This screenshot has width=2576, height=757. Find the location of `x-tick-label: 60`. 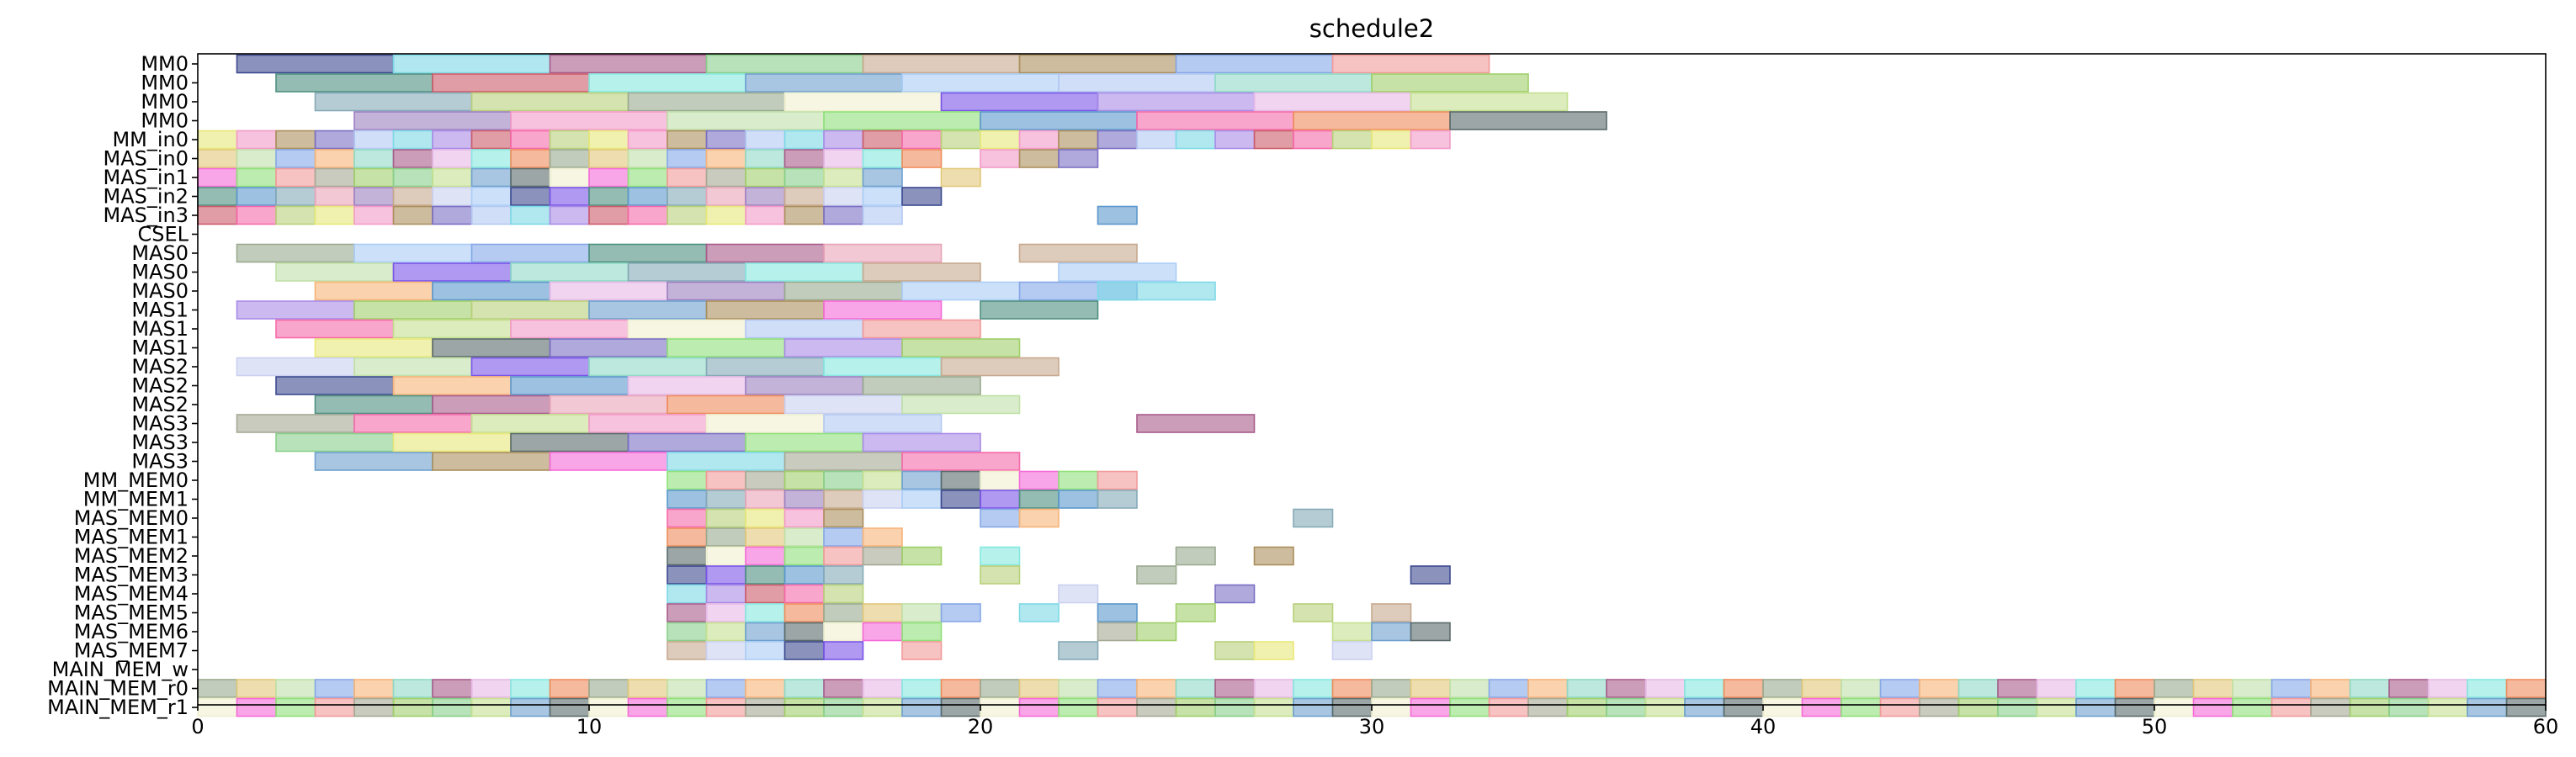

x-tick-label: 60 is located at coordinates (2546, 726).